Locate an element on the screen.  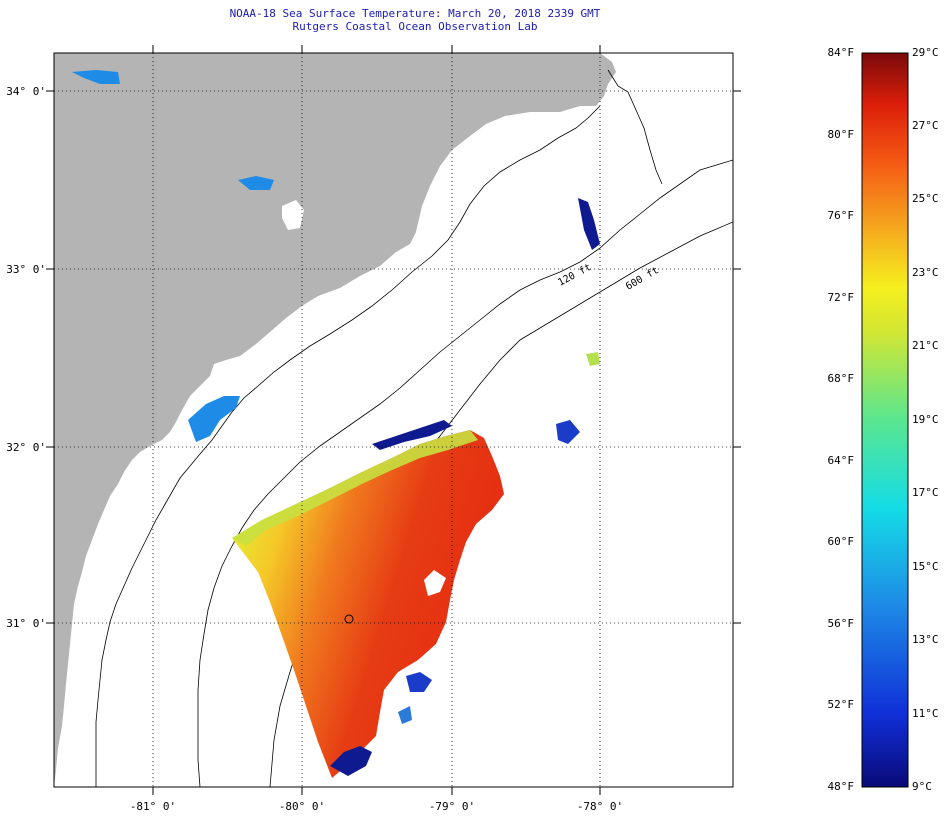
lat-label-34: 34° 0' is located at coordinates (26, 91).